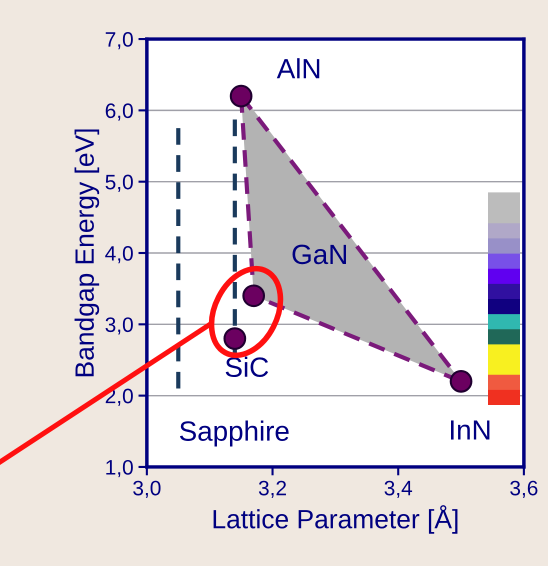 This screenshot has width=548, height=566. I want to click on y-tick-label: 1,0, so click(119, 469).